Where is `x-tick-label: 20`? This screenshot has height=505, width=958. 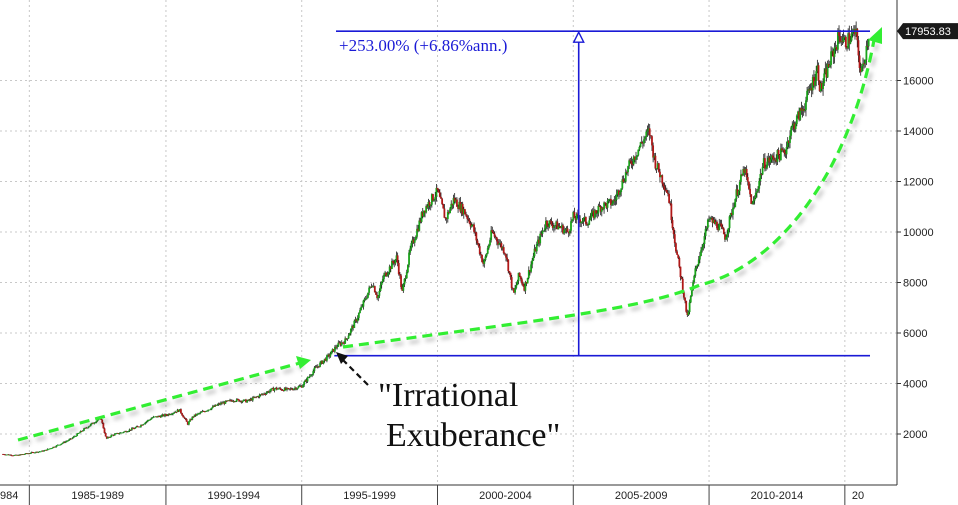
x-tick-label: 20 is located at coordinates (858, 496).